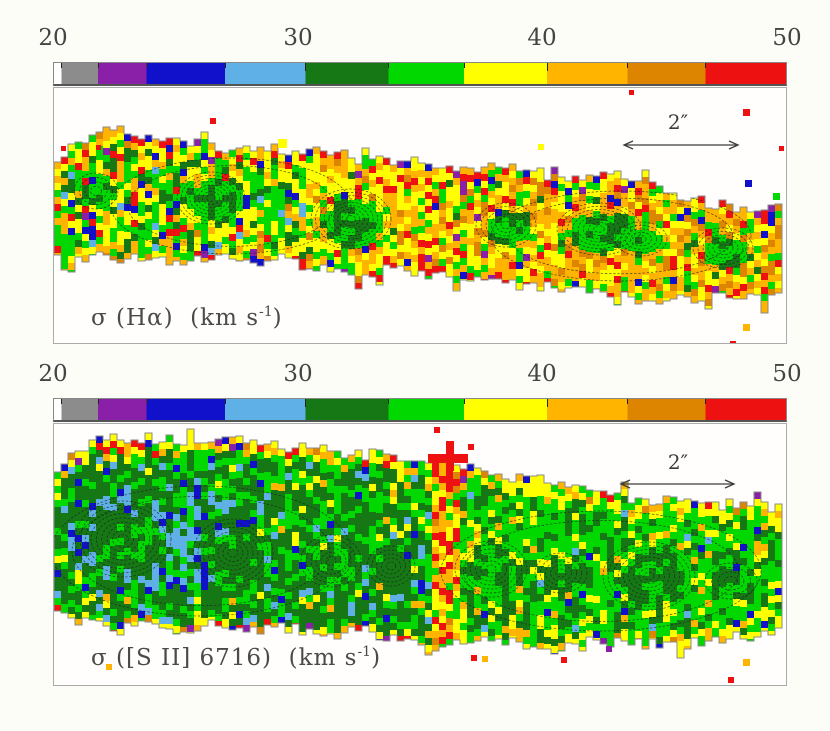 This screenshot has width=830, height=731. I want to click on panel-title-halpha: σ (Hα) (km s-1), so click(187, 317).